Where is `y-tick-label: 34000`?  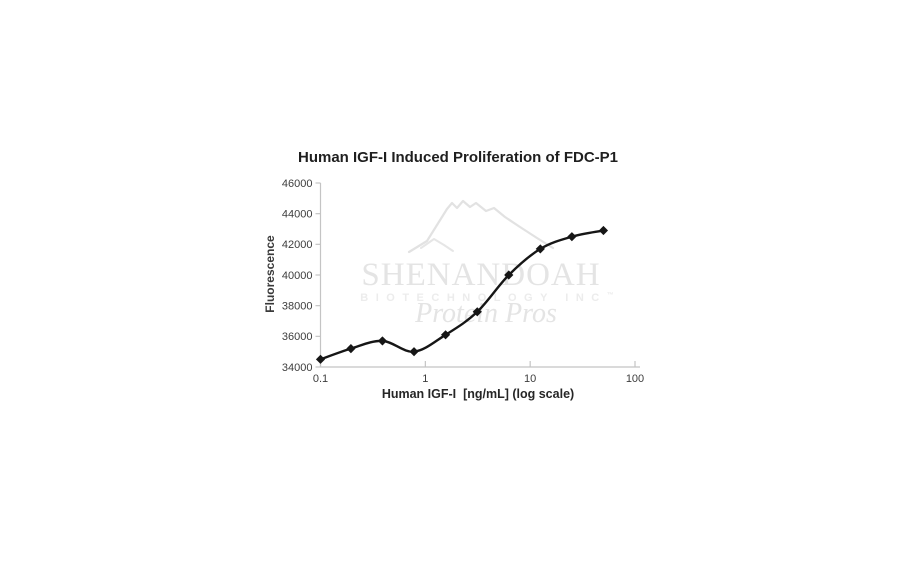 y-tick-label: 34000 is located at coordinates (297, 368).